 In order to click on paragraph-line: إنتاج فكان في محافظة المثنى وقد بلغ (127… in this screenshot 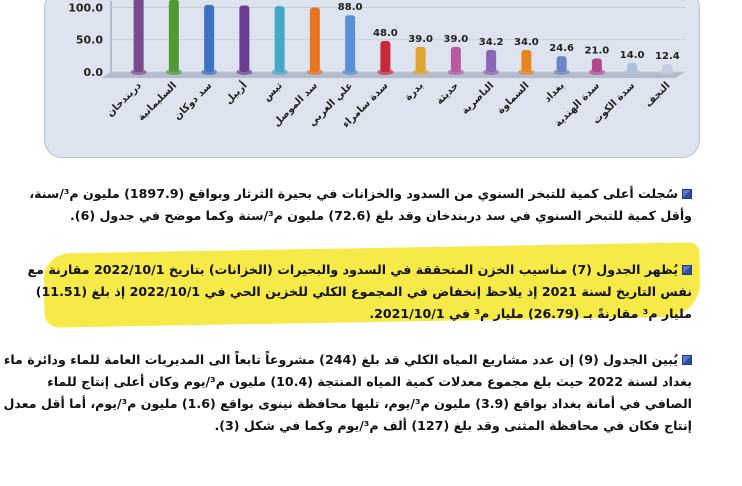, I will do `click(453, 425)`.